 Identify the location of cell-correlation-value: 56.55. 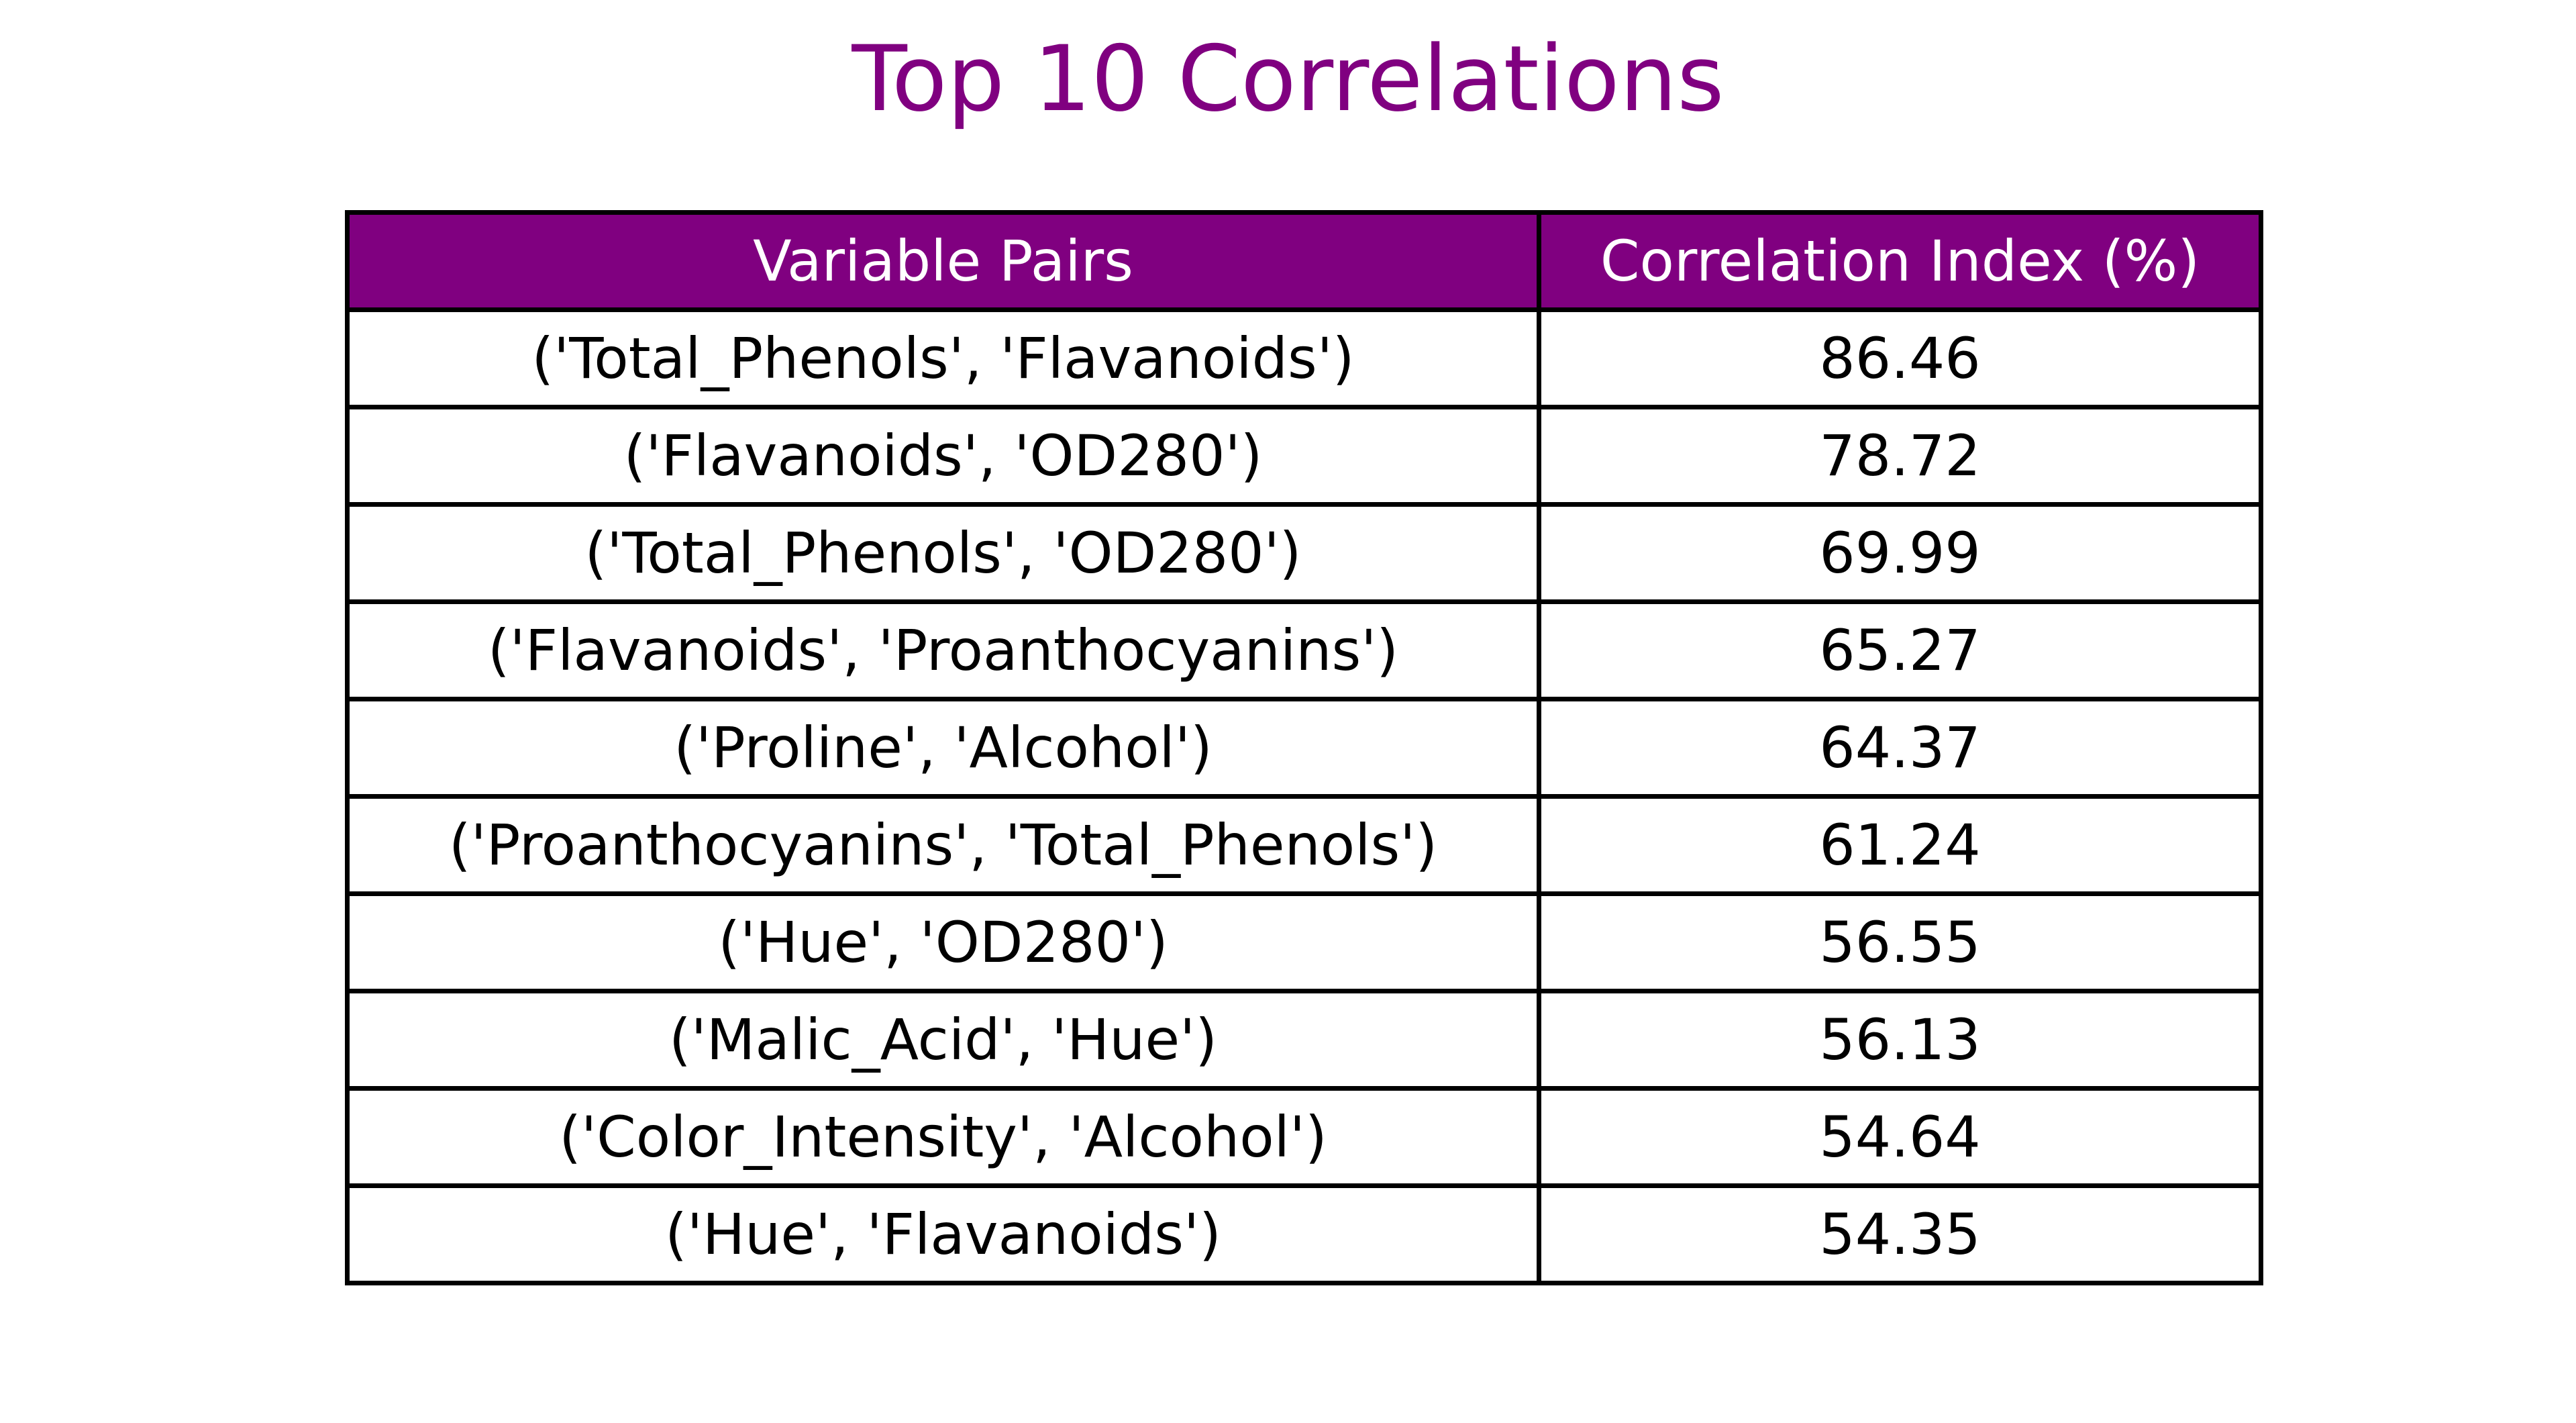
(1900, 942).